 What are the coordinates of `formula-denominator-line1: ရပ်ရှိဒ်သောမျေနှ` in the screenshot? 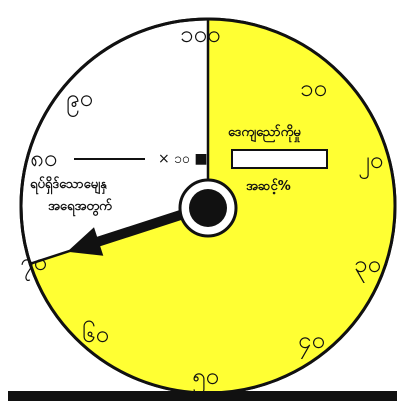 It's located at (68, 184).